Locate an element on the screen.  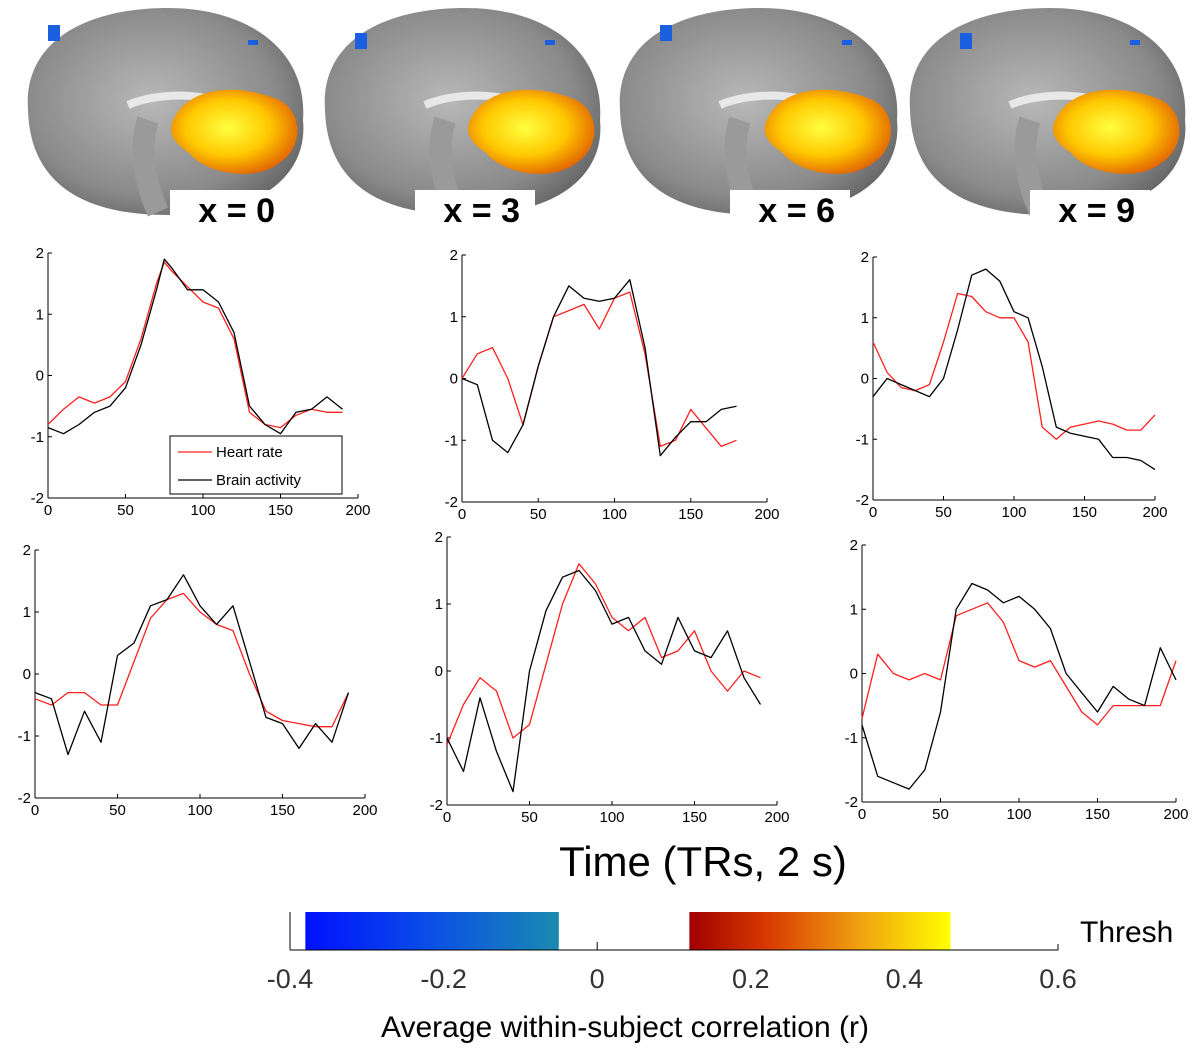
colorbar-tick-label: 0 is located at coordinates (597, 979).